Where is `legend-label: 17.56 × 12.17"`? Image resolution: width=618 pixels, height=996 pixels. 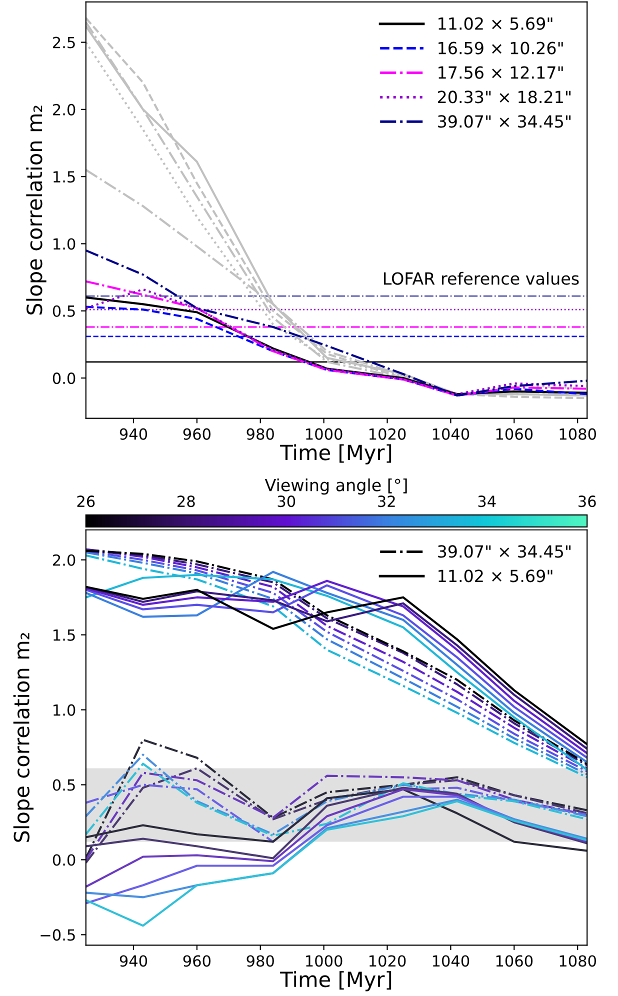 legend-label: 17.56 × 12.17" is located at coordinates (500, 72).